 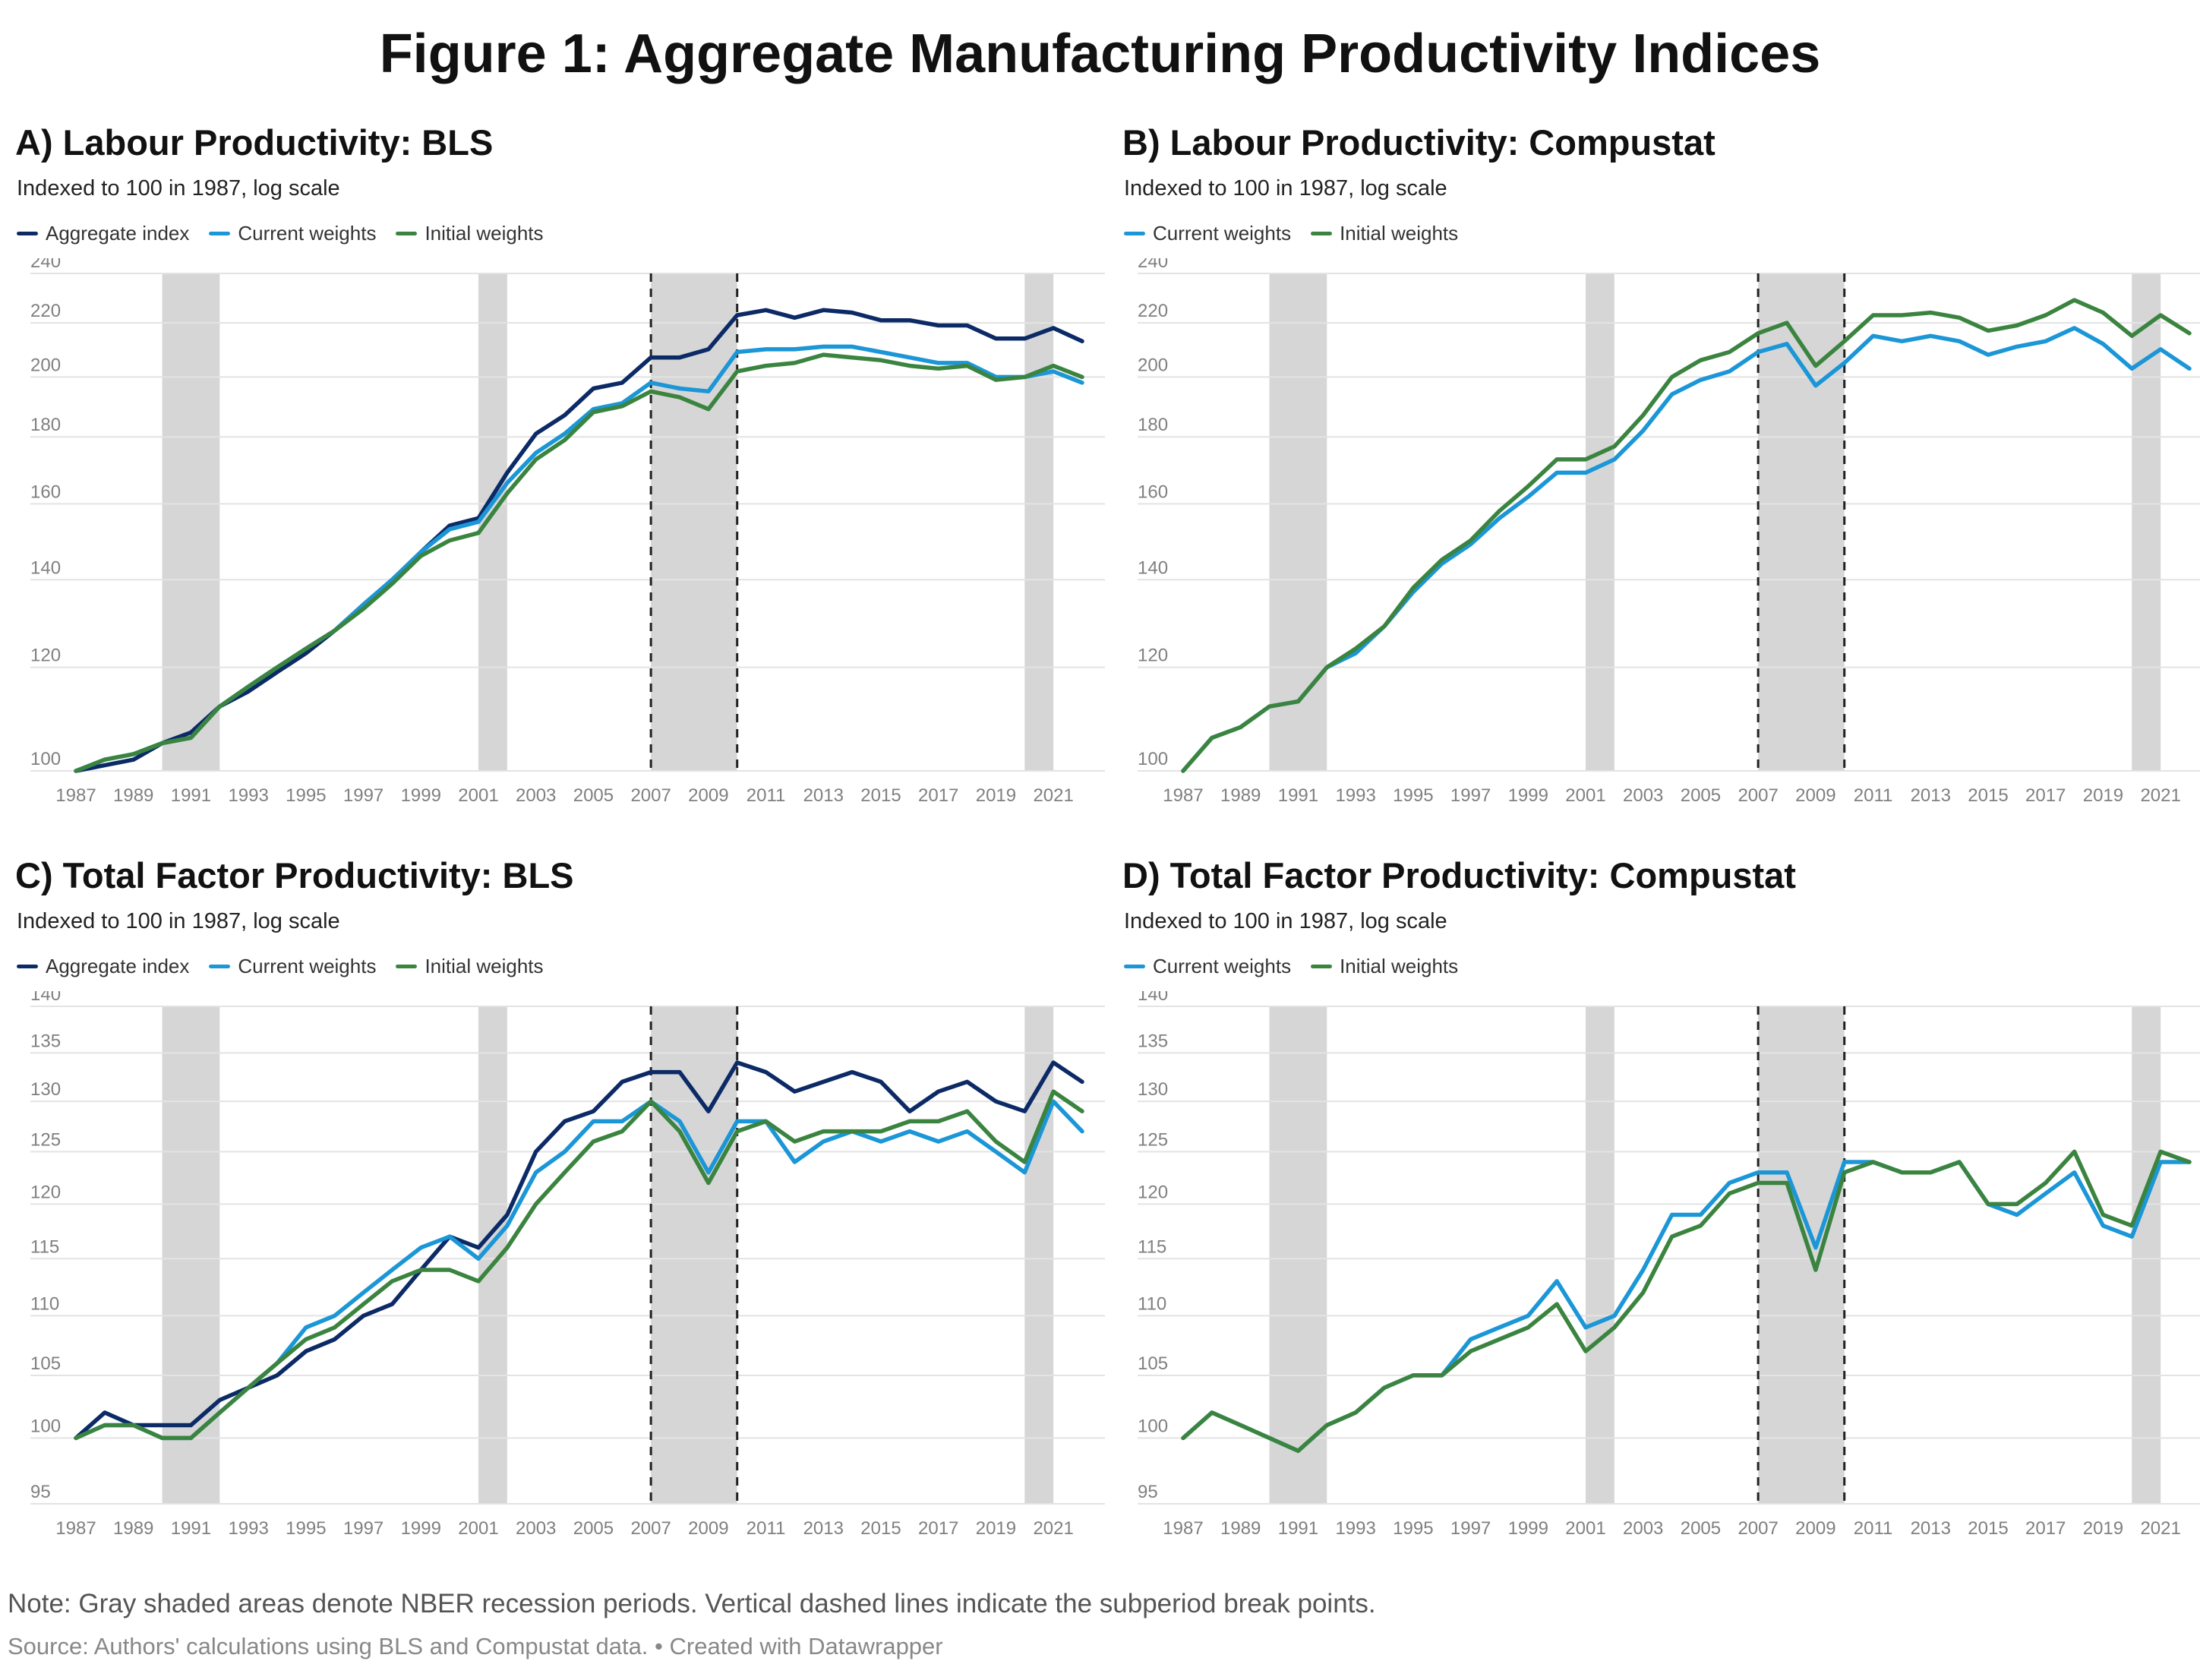 I want to click on y-tick-label: 160, so click(x=46, y=492).